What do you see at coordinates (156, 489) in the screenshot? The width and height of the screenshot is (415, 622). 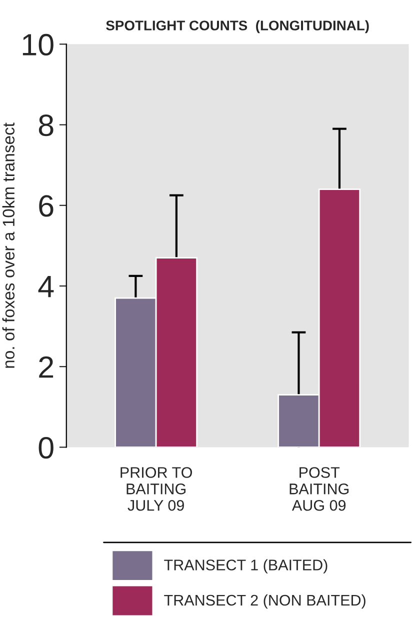 I see `x-tick-label: PRIOR TO BAITING JULY 09` at bounding box center [156, 489].